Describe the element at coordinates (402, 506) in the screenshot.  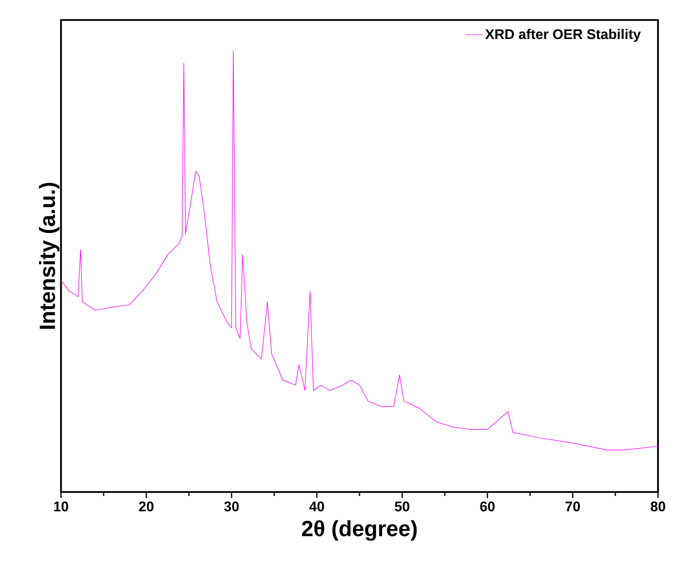
I see `x-tick-label: 50` at that location.